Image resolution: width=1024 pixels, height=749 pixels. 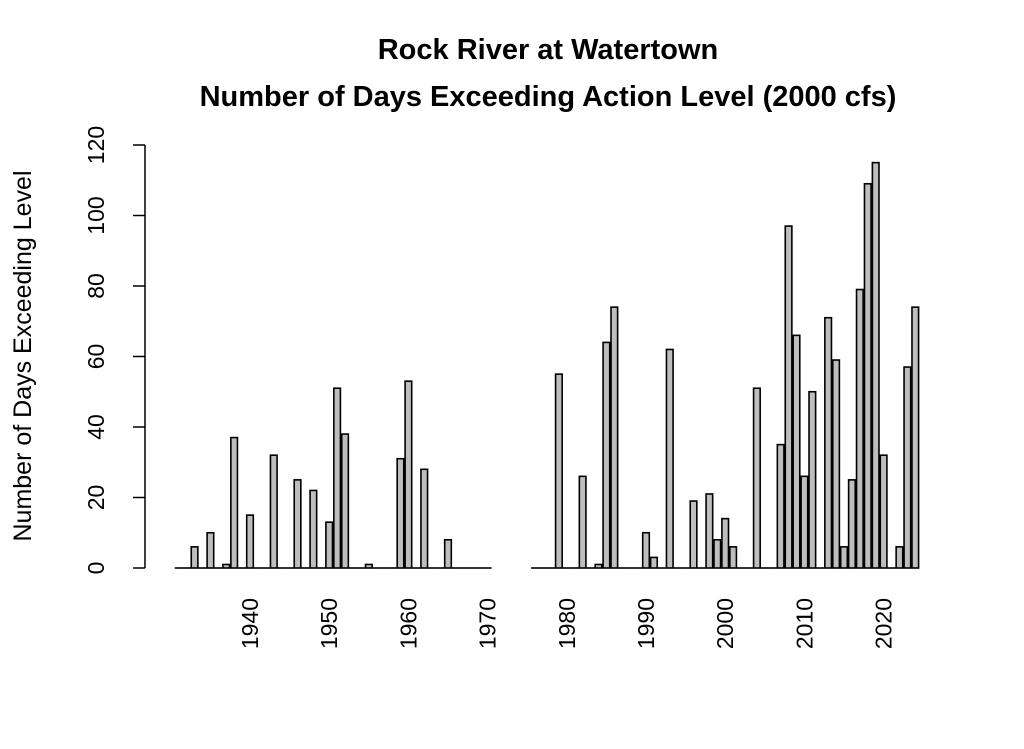 I want to click on bar-2013, so click(x=828, y=442).